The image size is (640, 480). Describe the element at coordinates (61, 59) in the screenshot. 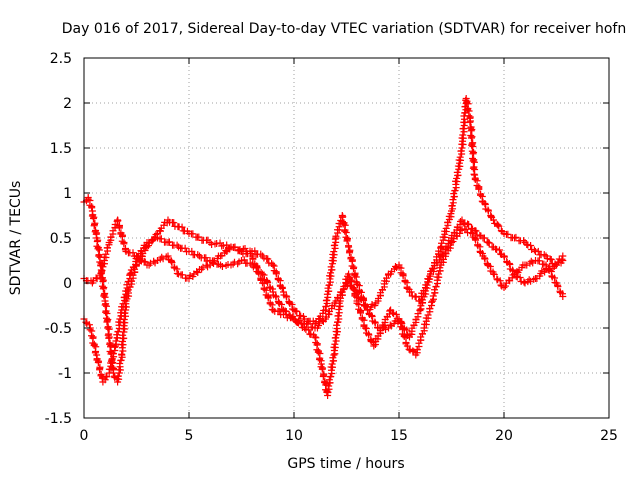

I see `y-tick-label: 2.5` at that location.